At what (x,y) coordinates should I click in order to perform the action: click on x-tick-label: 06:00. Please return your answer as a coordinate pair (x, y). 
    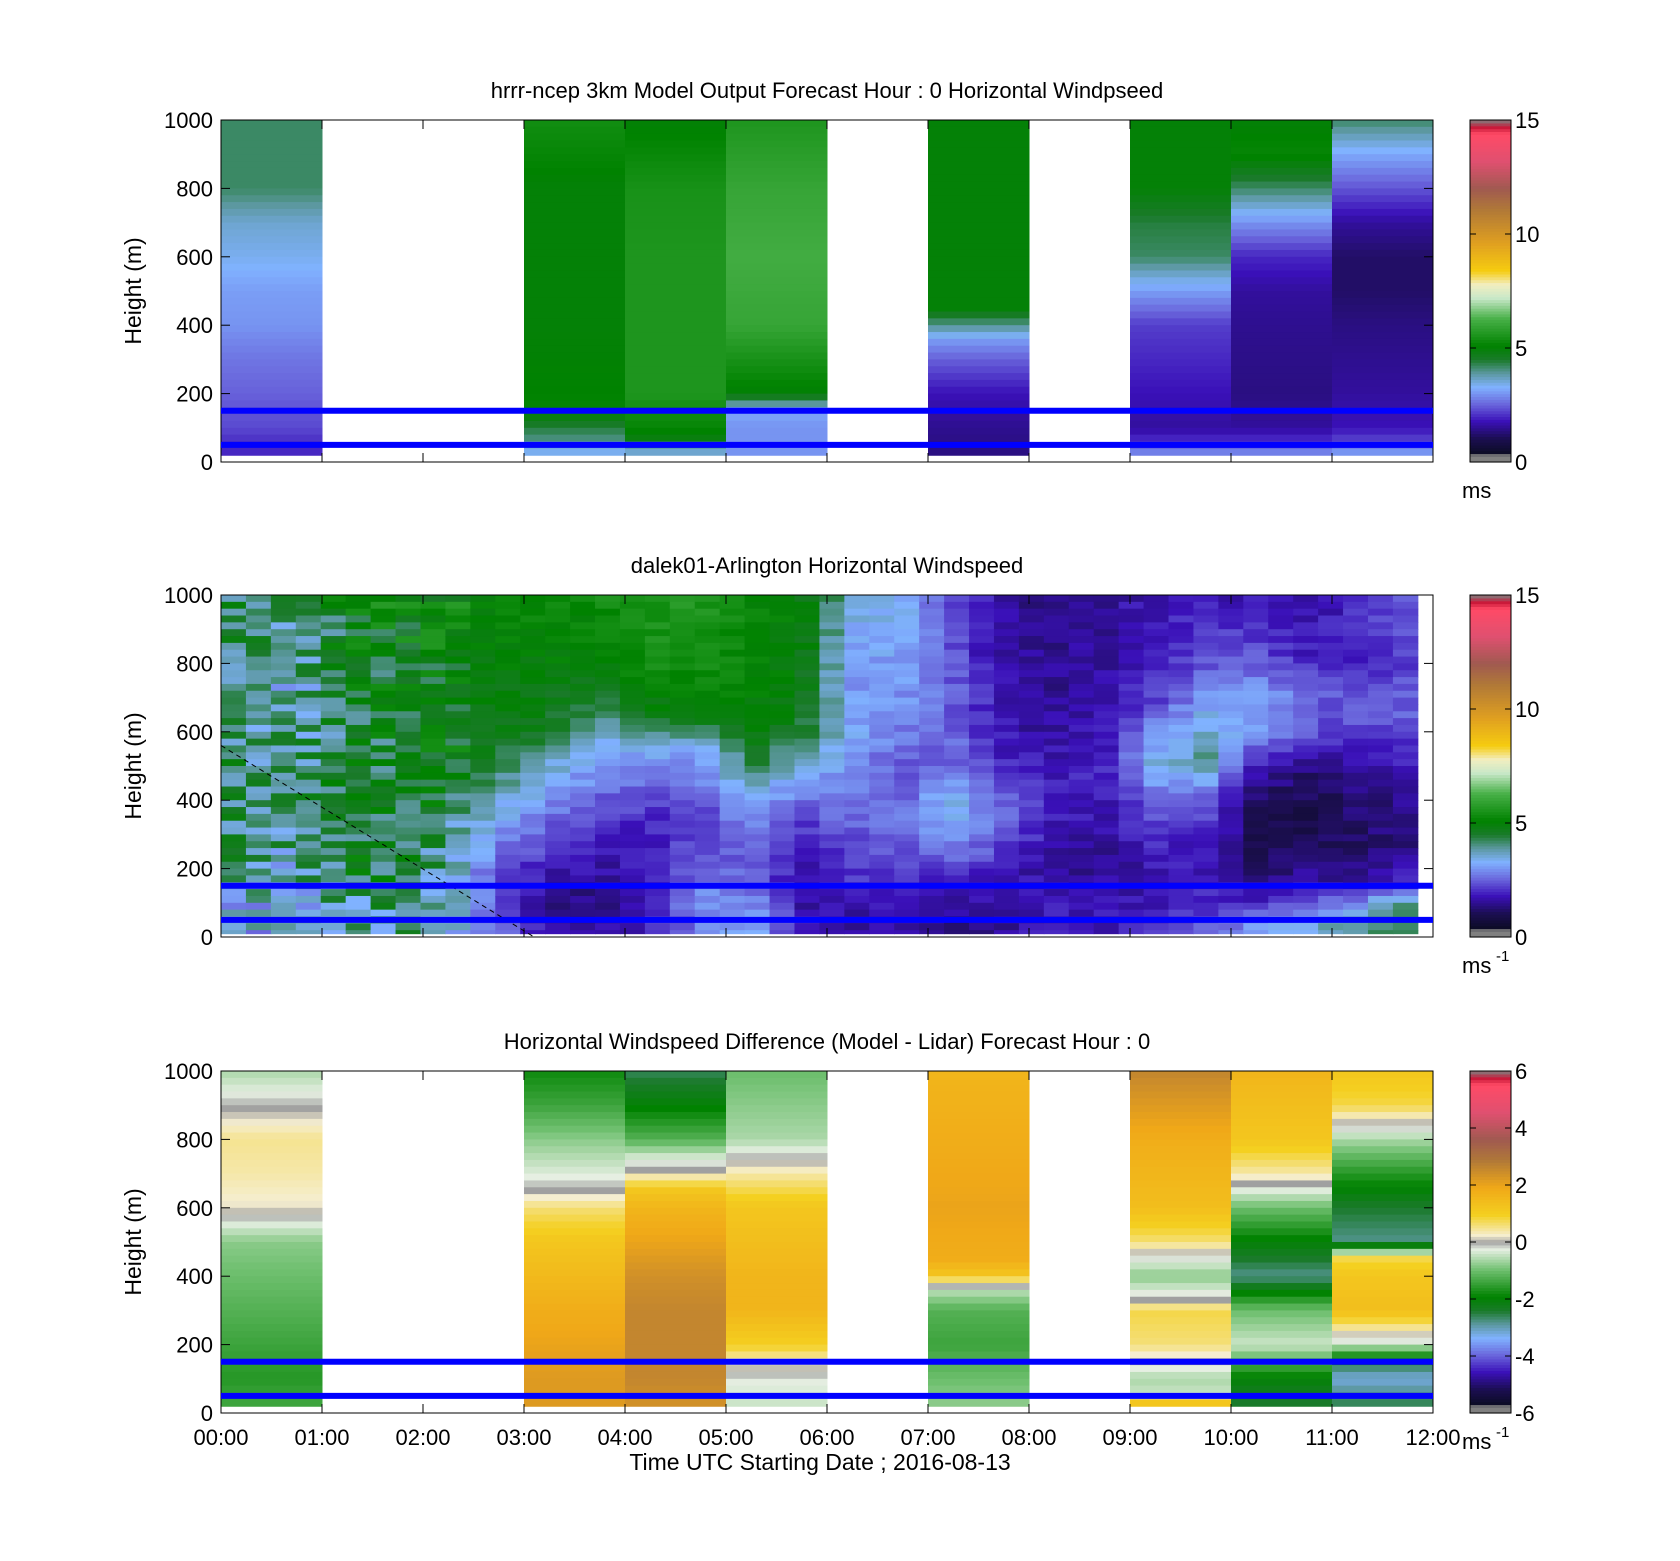
    Looking at the image, I should click on (826, 1437).